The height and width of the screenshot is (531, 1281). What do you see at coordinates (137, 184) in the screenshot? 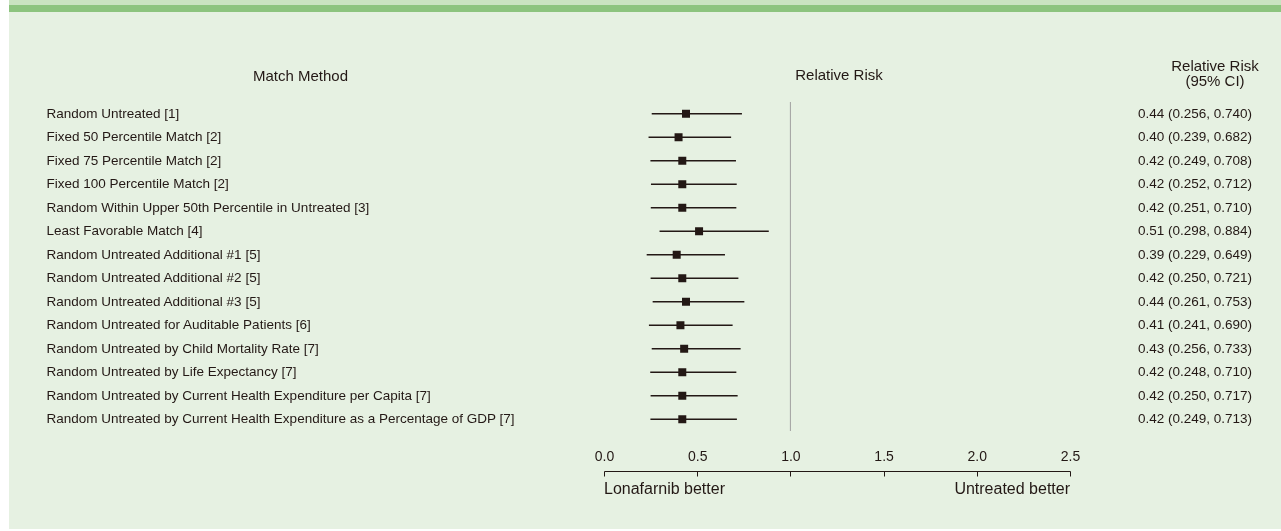
I see `y-tick-label: Fixed 100 Percentile Match [2]` at bounding box center [137, 184].